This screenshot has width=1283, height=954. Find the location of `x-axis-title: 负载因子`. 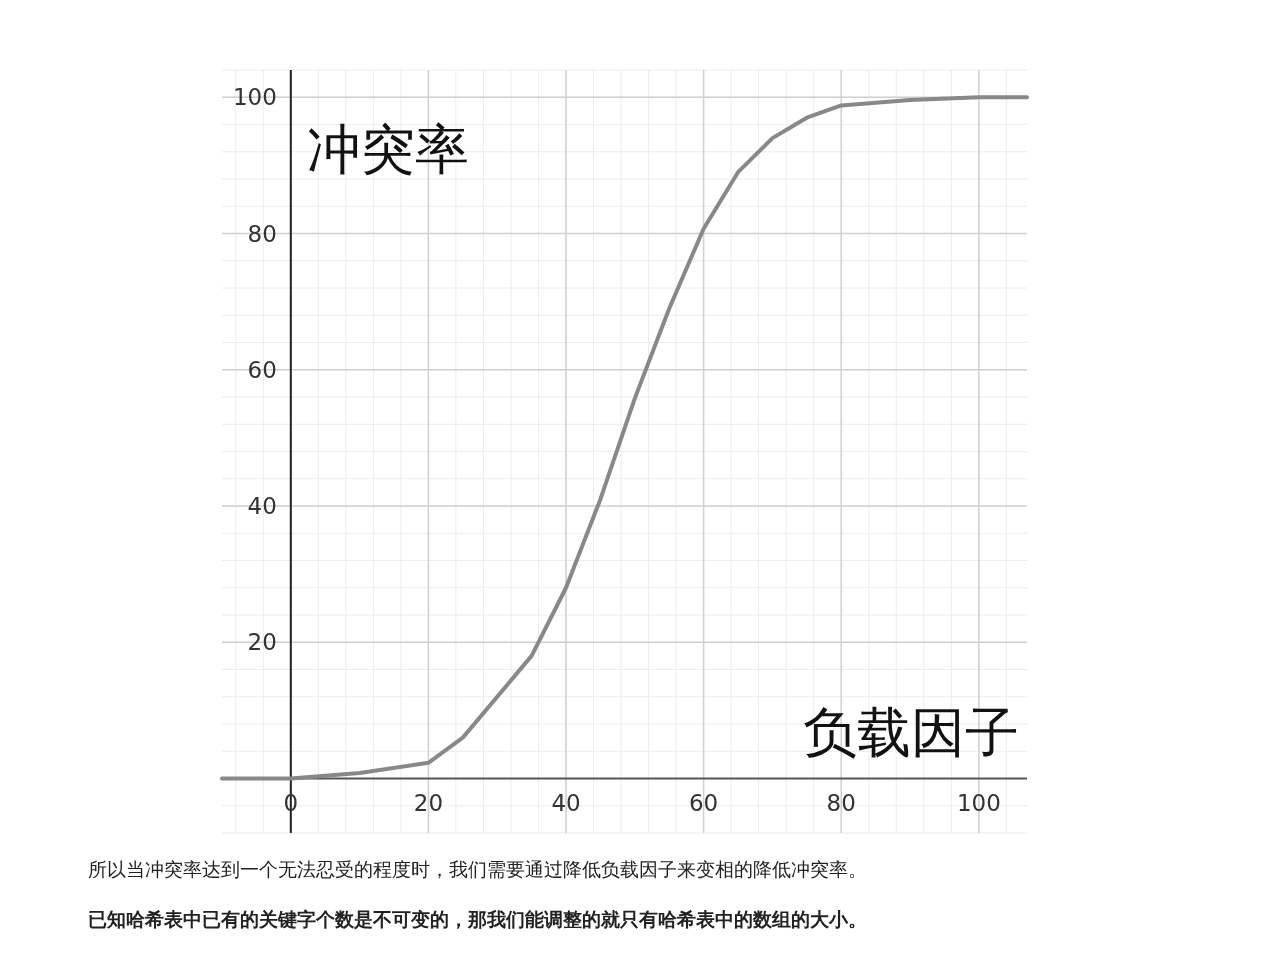

x-axis-title: 负载因子 is located at coordinates (911, 732).